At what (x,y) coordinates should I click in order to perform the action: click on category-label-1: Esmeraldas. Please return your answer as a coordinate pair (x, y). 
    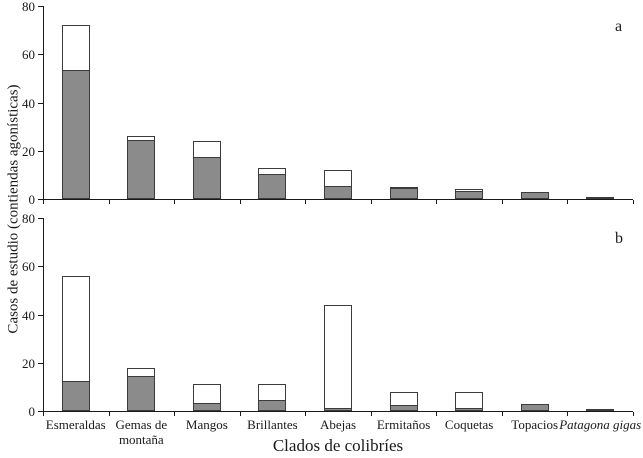
    Looking at the image, I should click on (75, 424).